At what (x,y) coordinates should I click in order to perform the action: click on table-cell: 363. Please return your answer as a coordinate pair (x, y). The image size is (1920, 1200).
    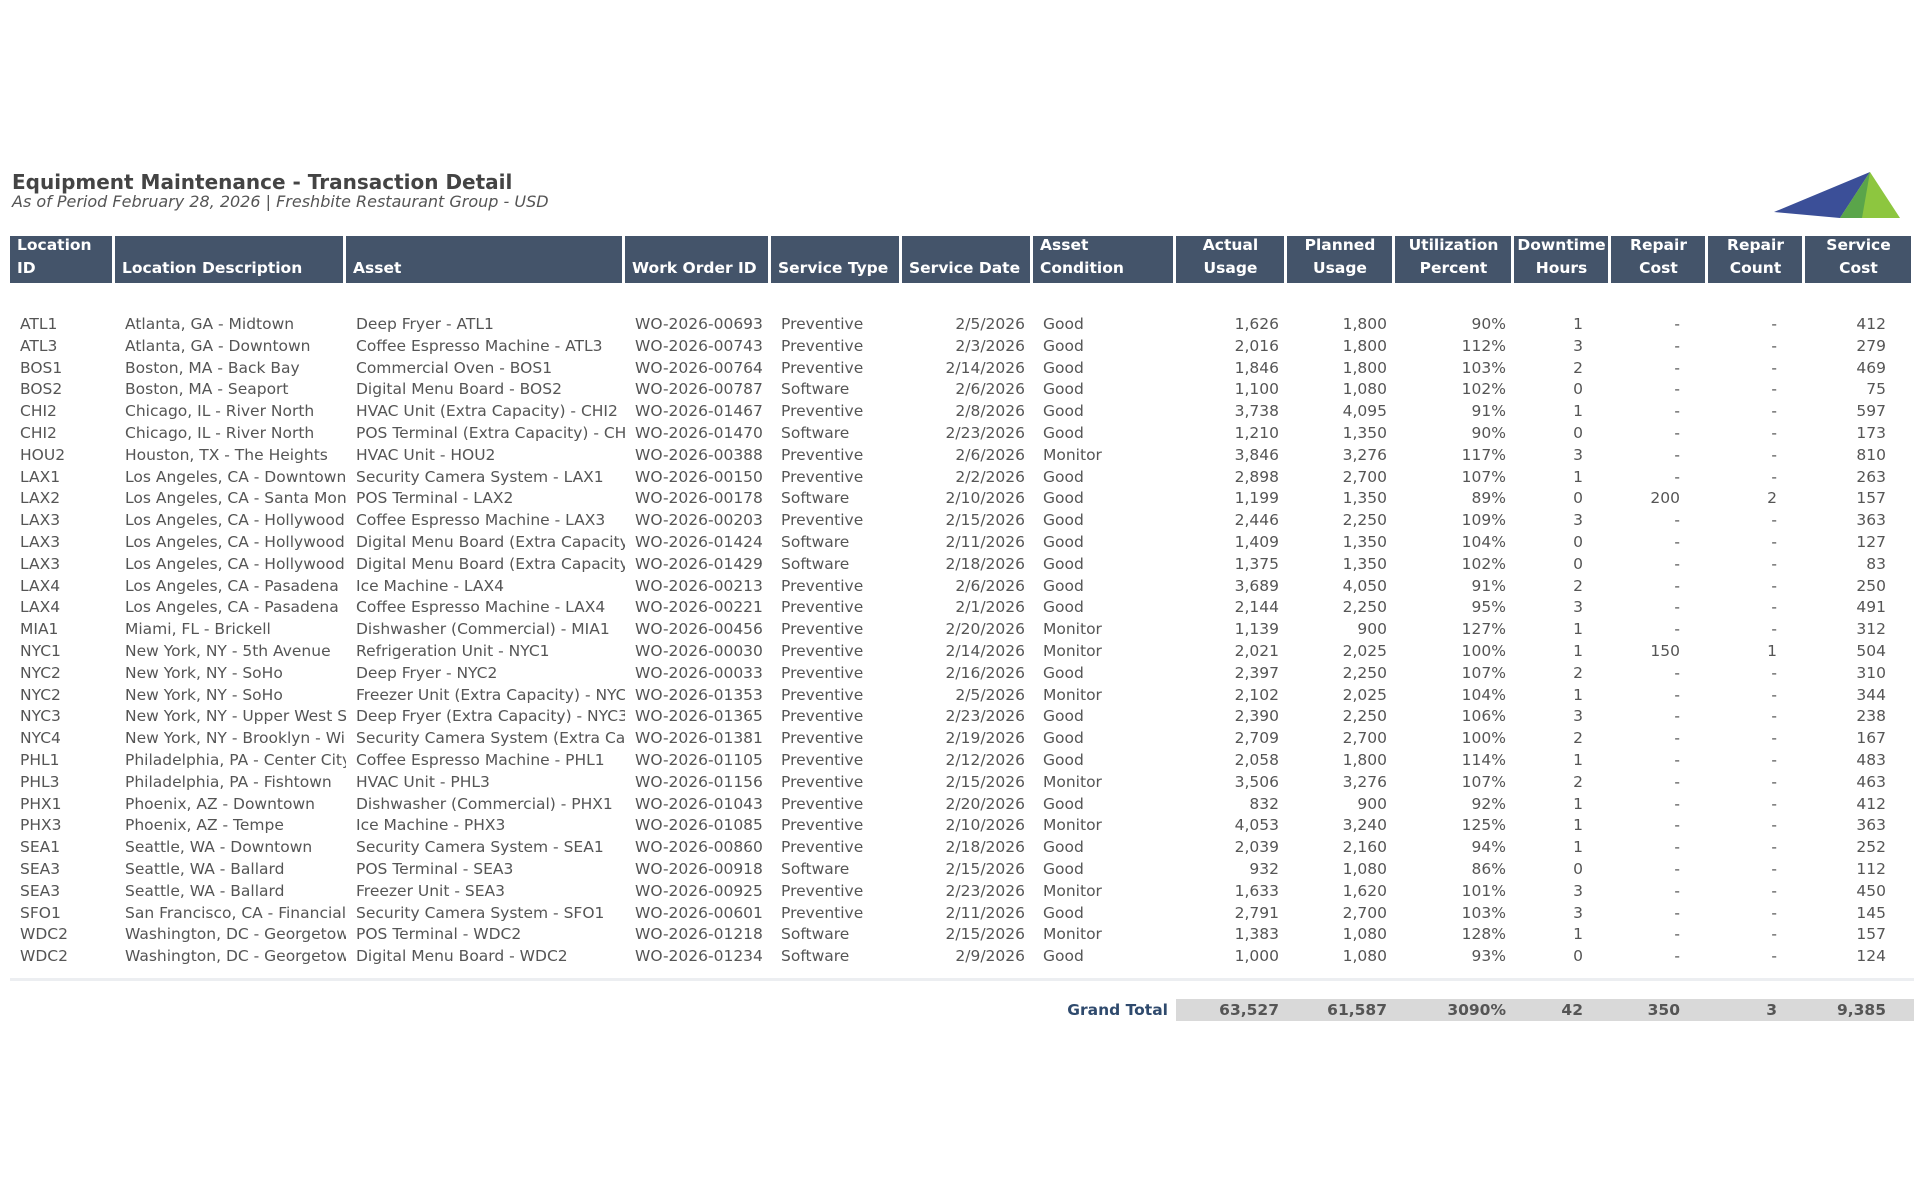
    Looking at the image, I should click on (1871, 520).